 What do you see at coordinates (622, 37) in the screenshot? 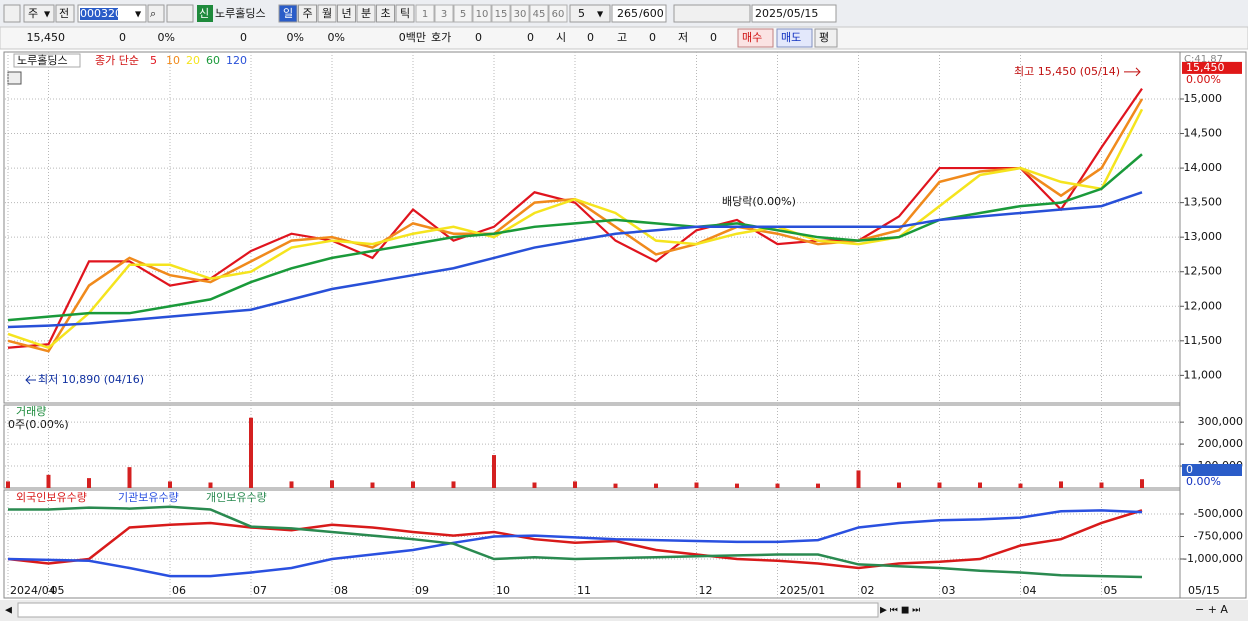
I see `high-label: 고` at bounding box center [622, 37].